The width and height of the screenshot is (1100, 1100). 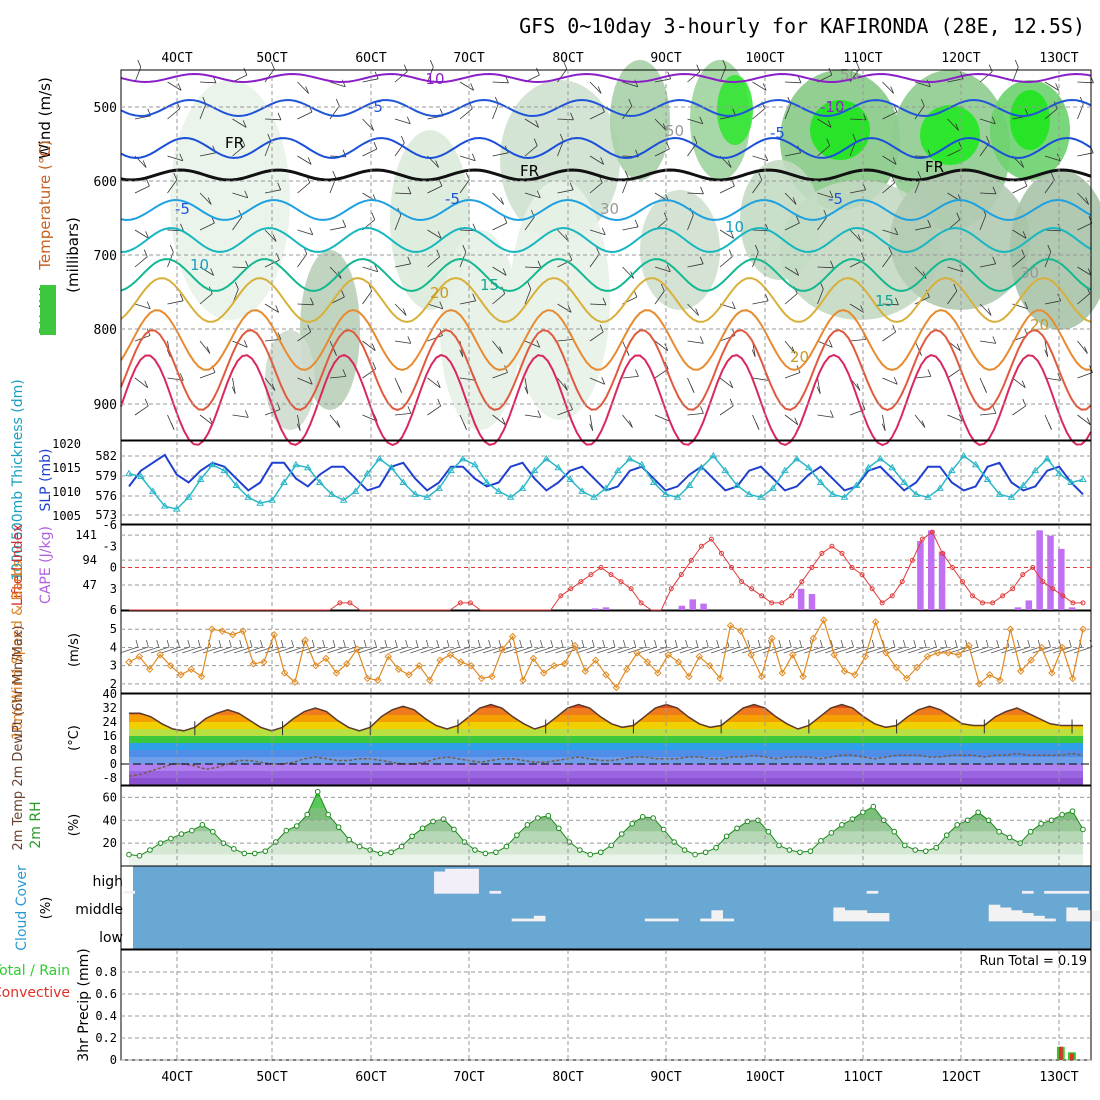 What do you see at coordinates (735, 110) in the screenshot?
I see `rh-shade` at bounding box center [735, 110].